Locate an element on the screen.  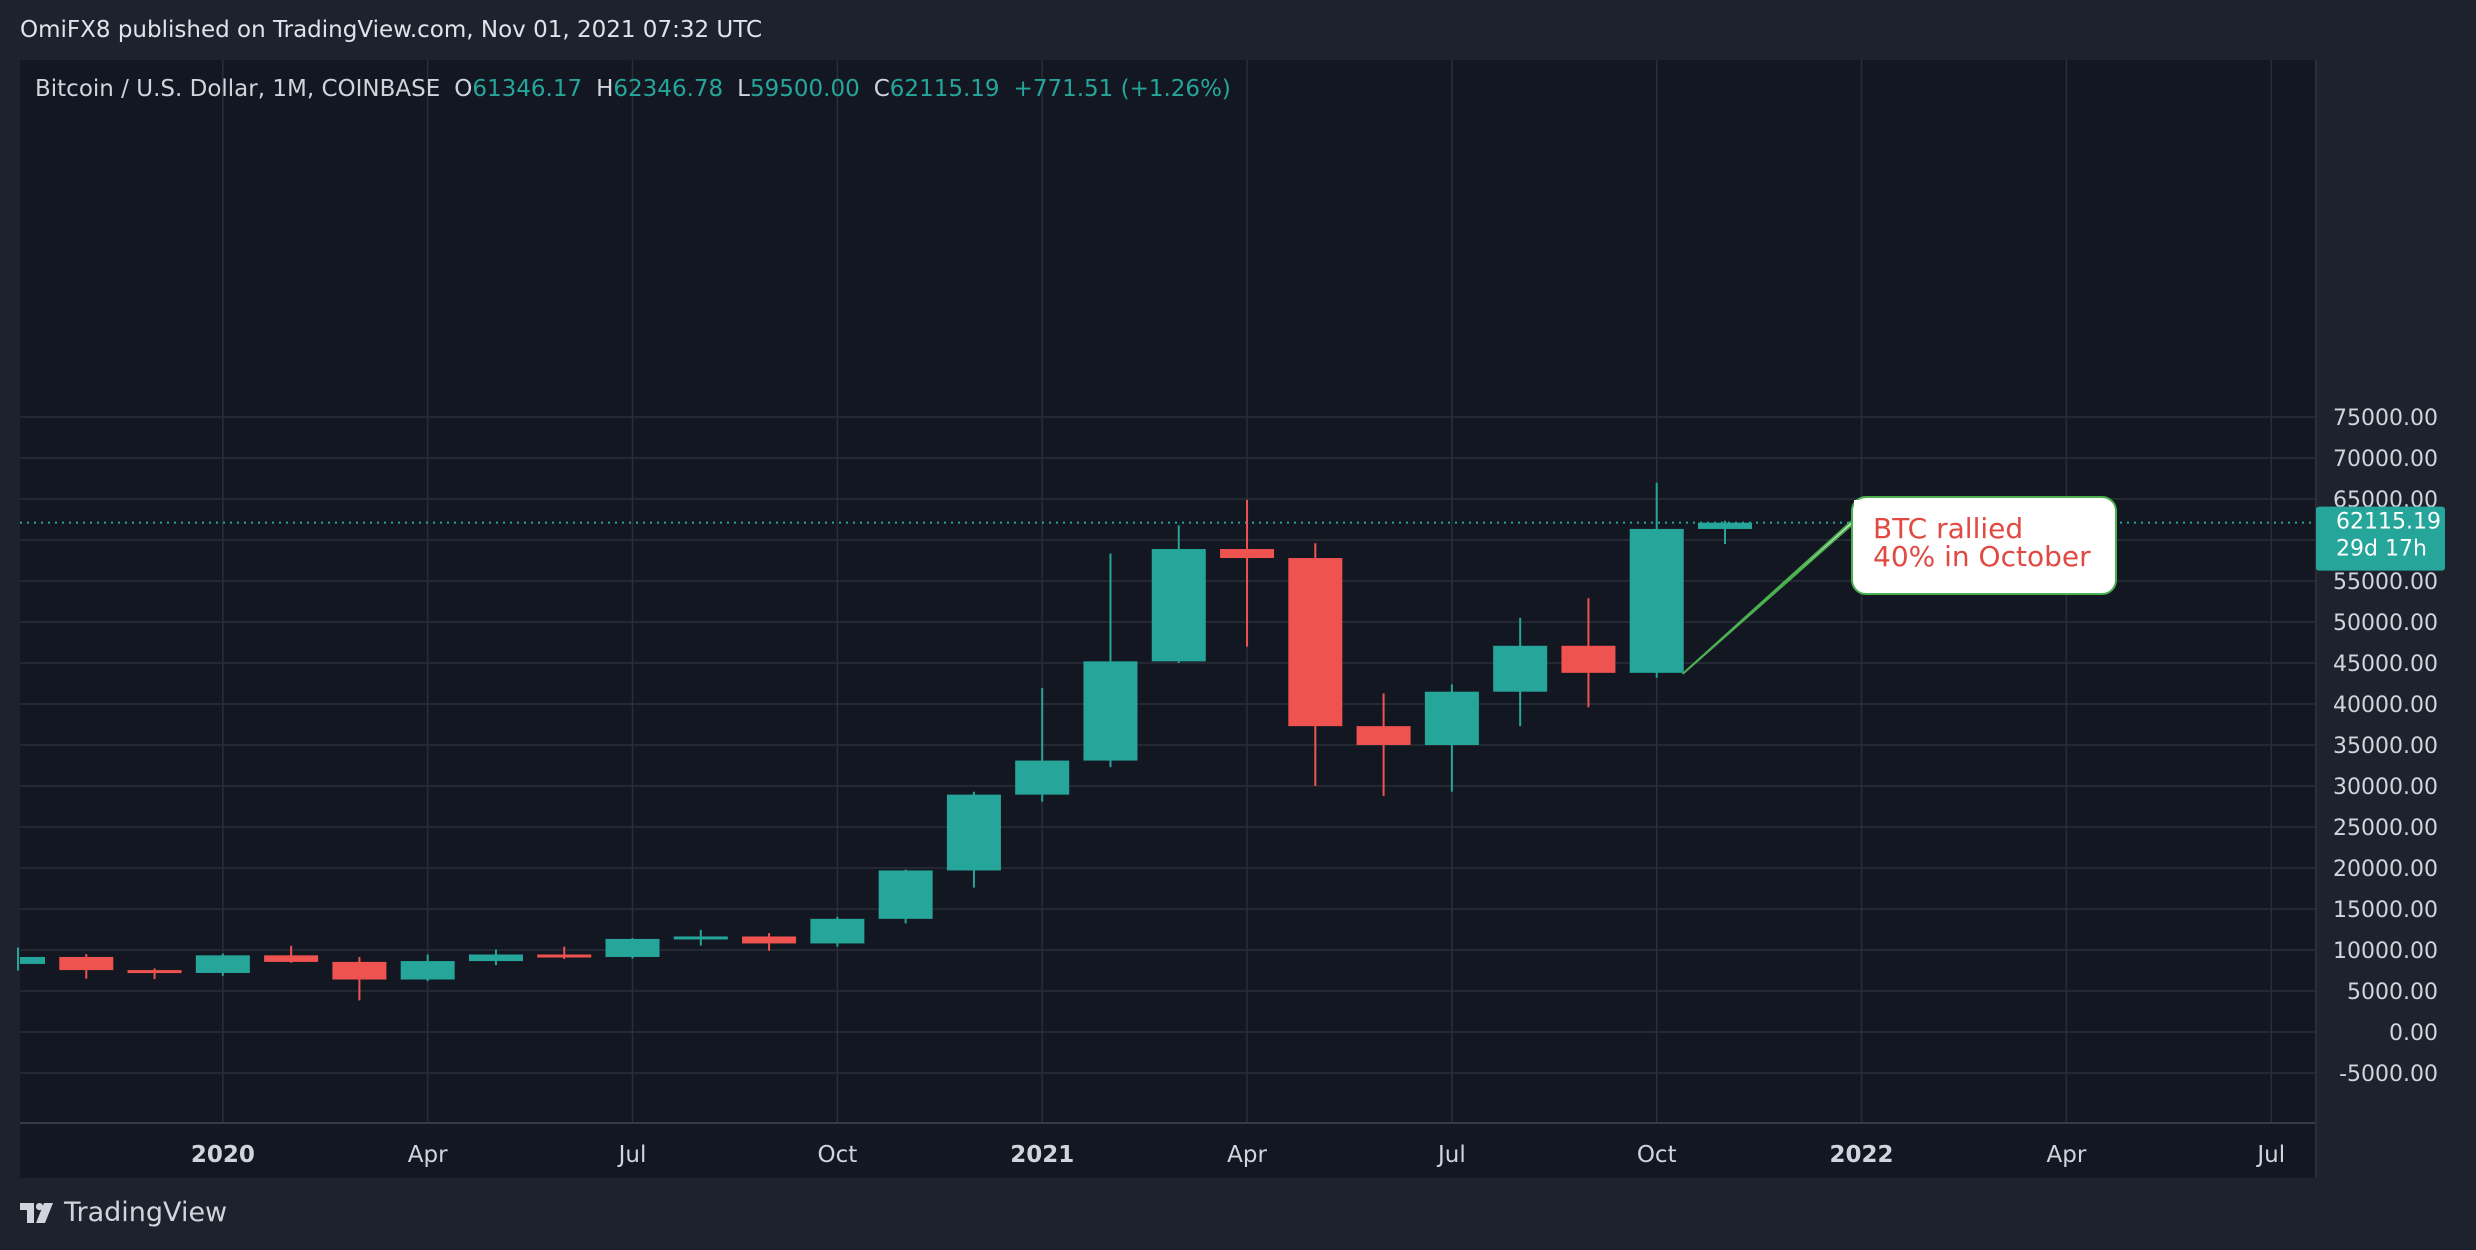
price-axis-label: 70000.00 is located at coordinates (2385, 459).